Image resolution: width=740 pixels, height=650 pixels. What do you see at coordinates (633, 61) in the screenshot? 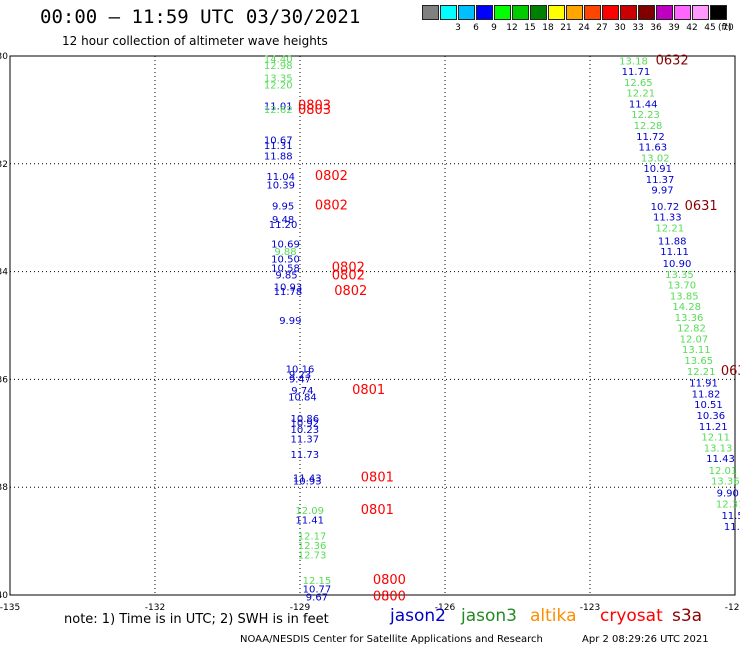
I see `wave-height-label: 13.18` at bounding box center [633, 61].